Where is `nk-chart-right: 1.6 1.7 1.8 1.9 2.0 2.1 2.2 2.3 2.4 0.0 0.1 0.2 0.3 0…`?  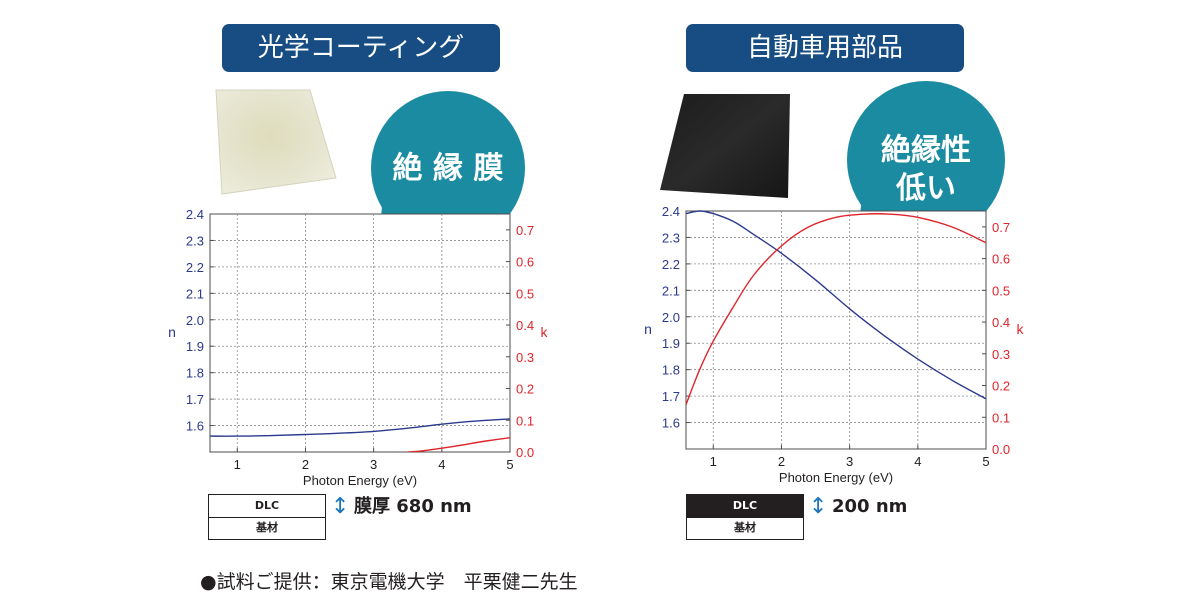 nk-chart-right: 1.6 1.7 1.8 1.9 2.0 2.1 2.2 2.3 2.4 0.0 0.1 0.2 0.3 0… is located at coordinates (834, 344).